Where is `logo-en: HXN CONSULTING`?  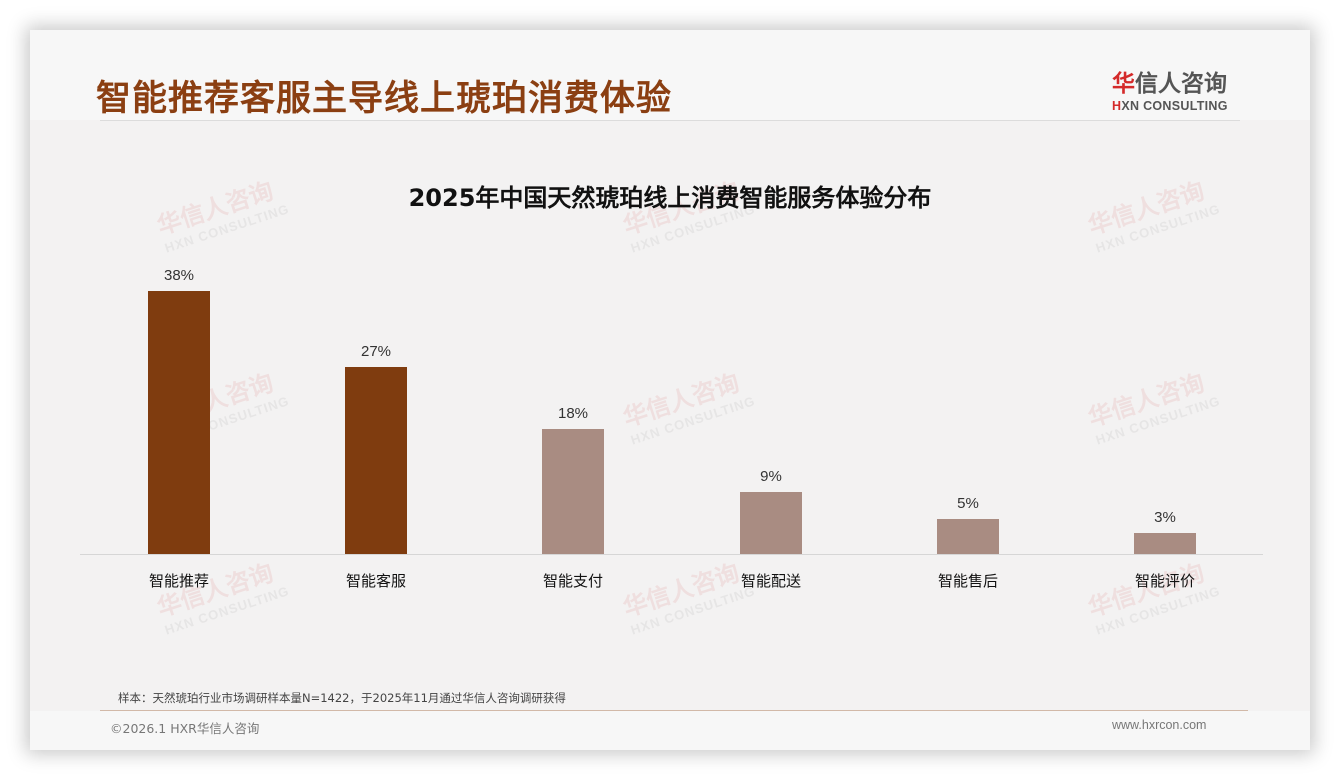
logo-en: HXN CONSULTING is located at coordinates (1170, 106).